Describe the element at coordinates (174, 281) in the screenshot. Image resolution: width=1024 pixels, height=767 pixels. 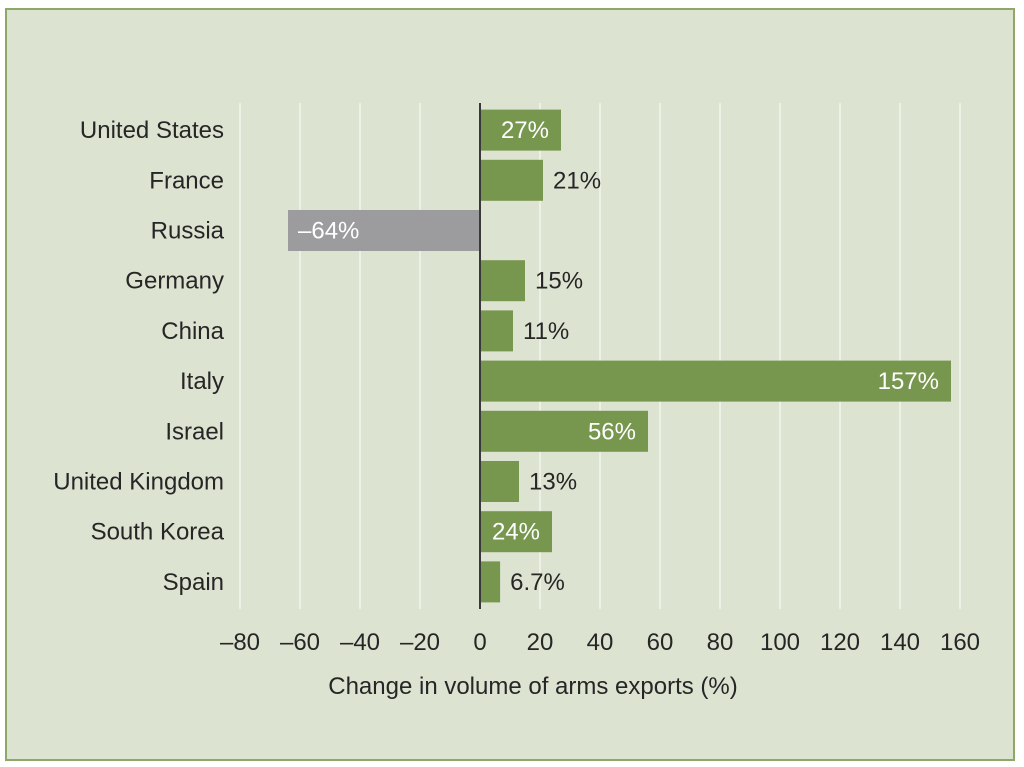
I see `category-label: Germany` at that location.